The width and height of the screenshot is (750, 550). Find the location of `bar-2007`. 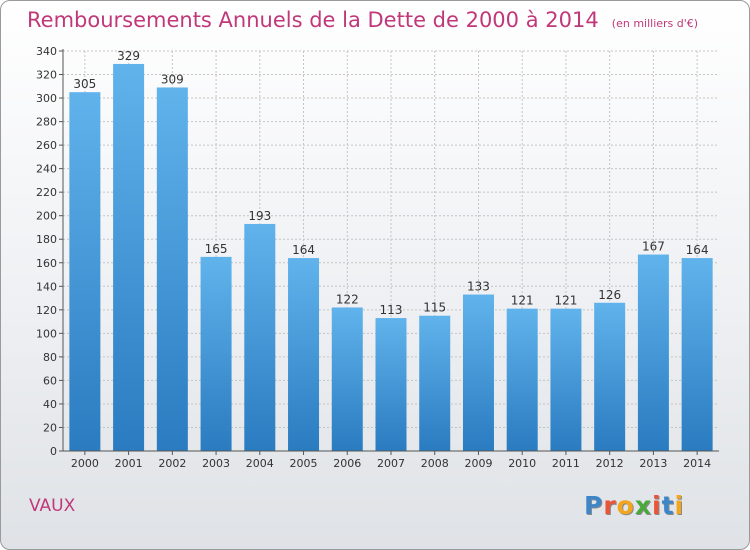

bar-2007 is located at coordinates (391, 384).